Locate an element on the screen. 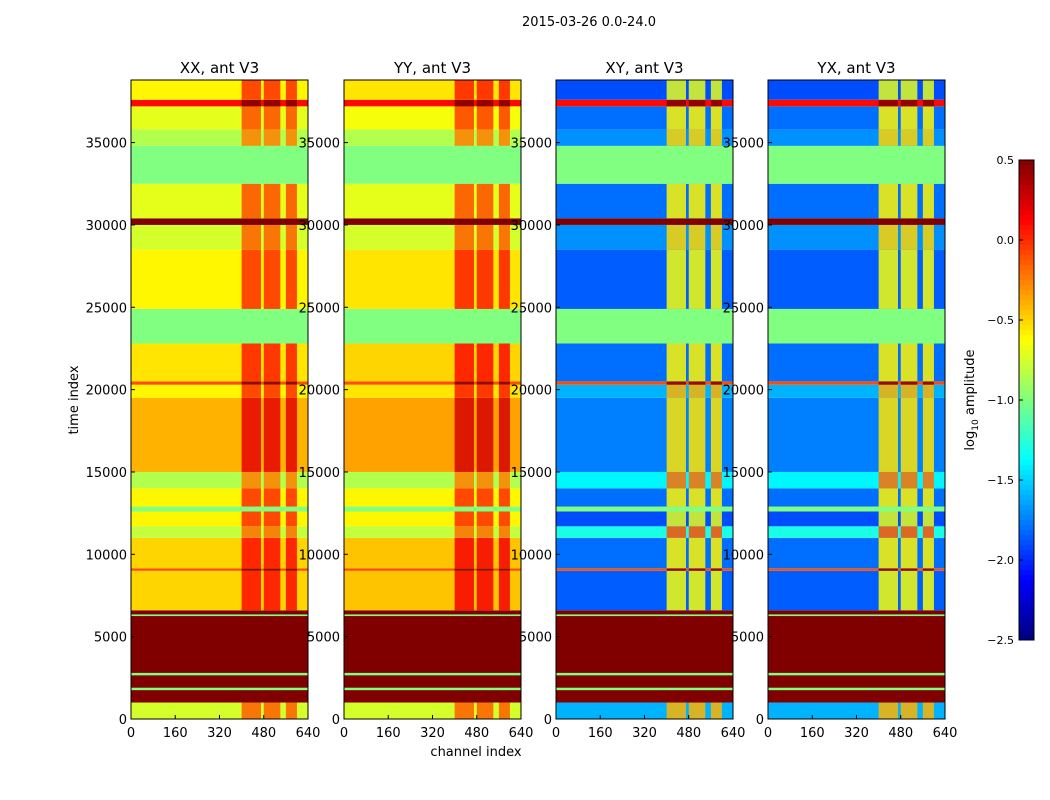 This screenshot has width=1050, height=800. colorbar: 0.5 0.0 −0.5 −1.0 −1.5 −2.0 −2.5 is located at coordinates (1011, 400).